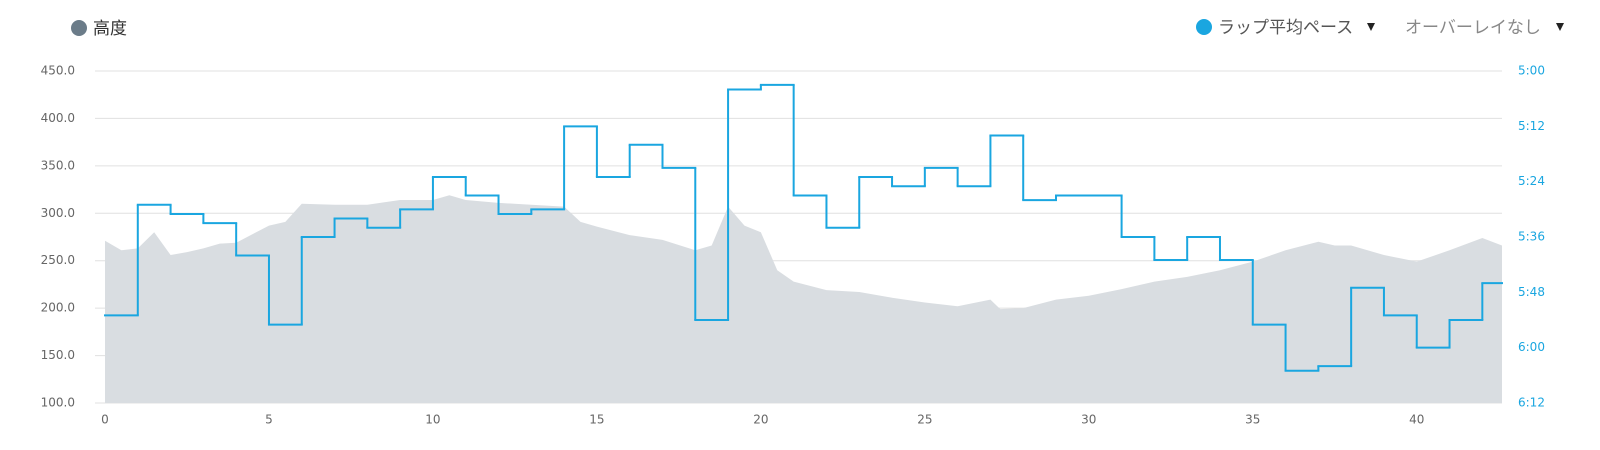 The image size is (1600, 450). I want to click on y2-tick-label: 6:12, so click(1531, 403).